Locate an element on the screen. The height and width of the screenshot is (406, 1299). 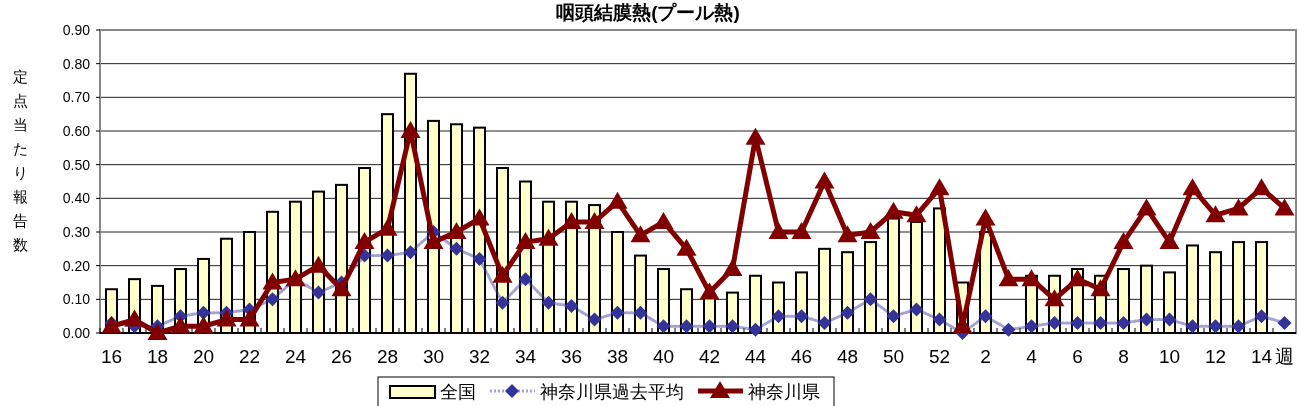
legend-label: 神奈川県過去平均 is located at coordinates (612, 392).